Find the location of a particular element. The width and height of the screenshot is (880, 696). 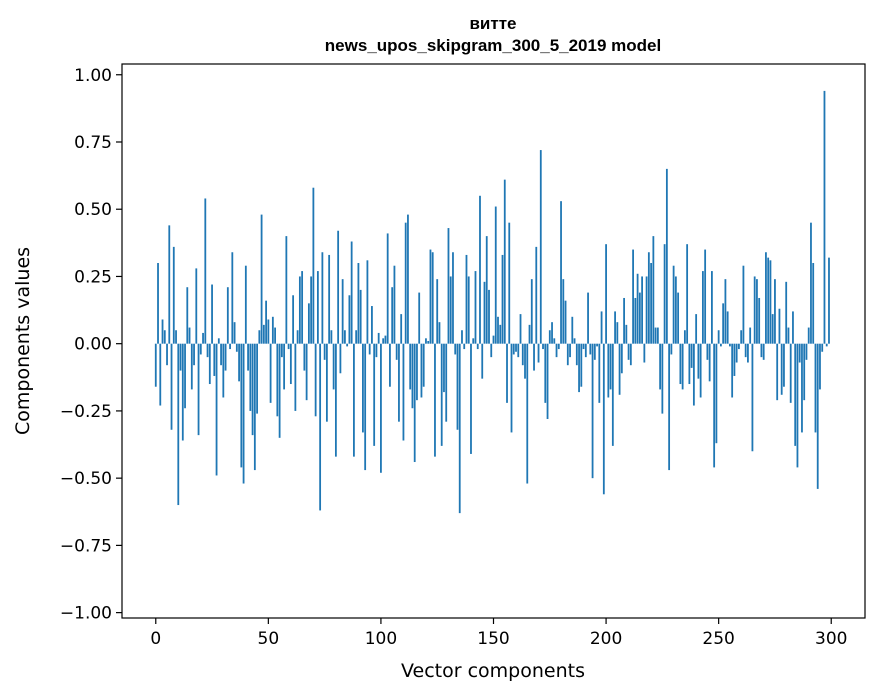

chart-title-line2: news_upos_skipgram_300_5_2019 model is located at coordinates (493, 45).